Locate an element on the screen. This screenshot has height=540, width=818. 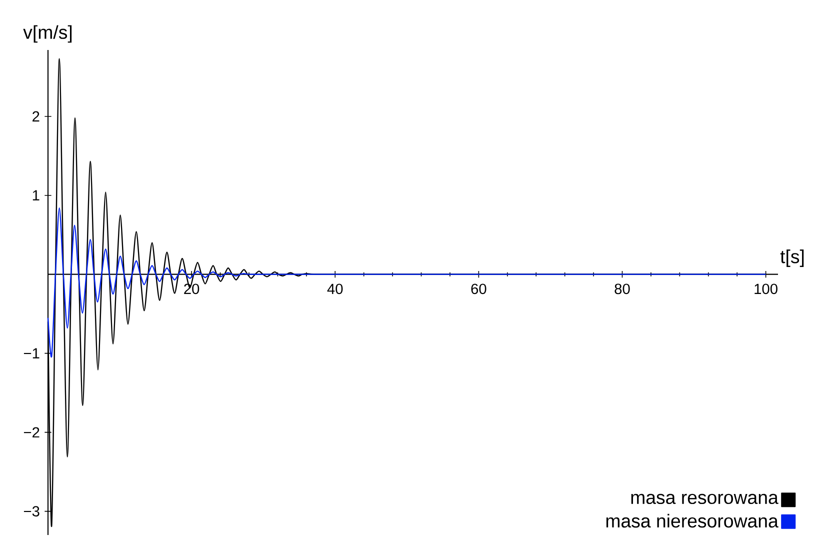
y-axis-title: v[m/s] is located at coordinates (47, 34).